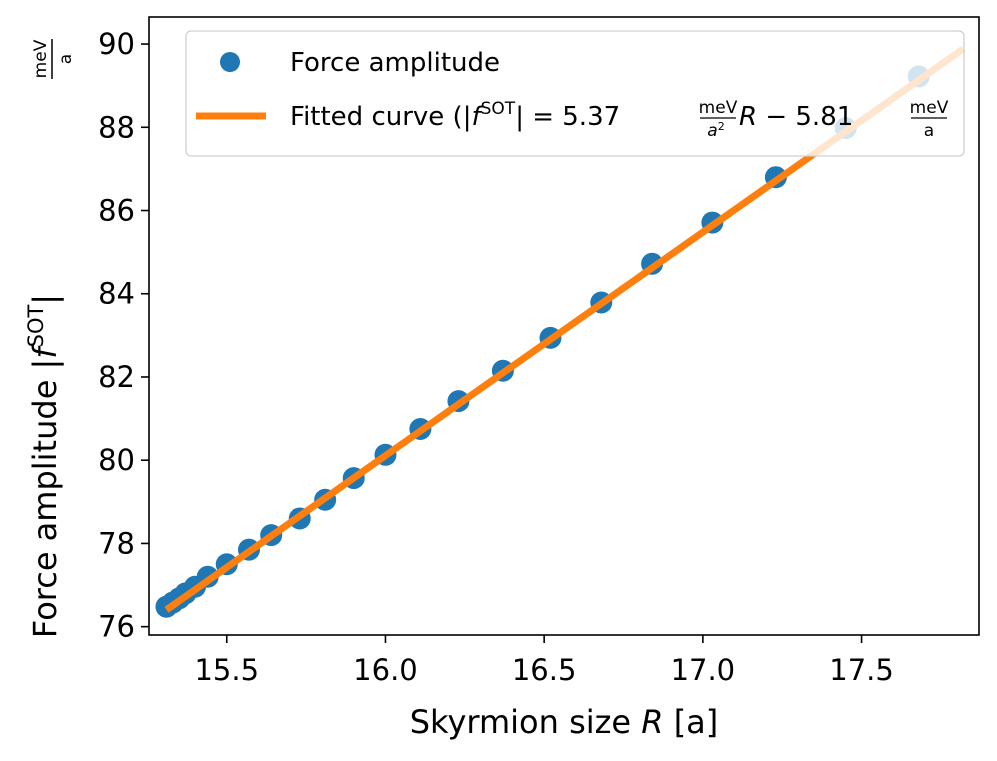 Image resolution: width=997 pixels, height=761 pixels. Describe the element at coordinates (455, 115) in the screenshot. I see `legend-fit-label: Fitted curve (|fSOT| = 5.37` at that location.